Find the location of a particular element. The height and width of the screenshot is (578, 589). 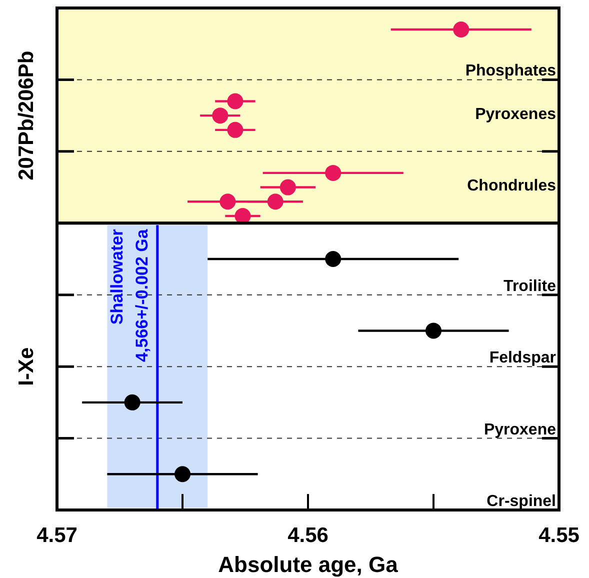

ref-line-label: Shallowater 4,566+/-0.002 Ga is located at coordinates (129, 295).